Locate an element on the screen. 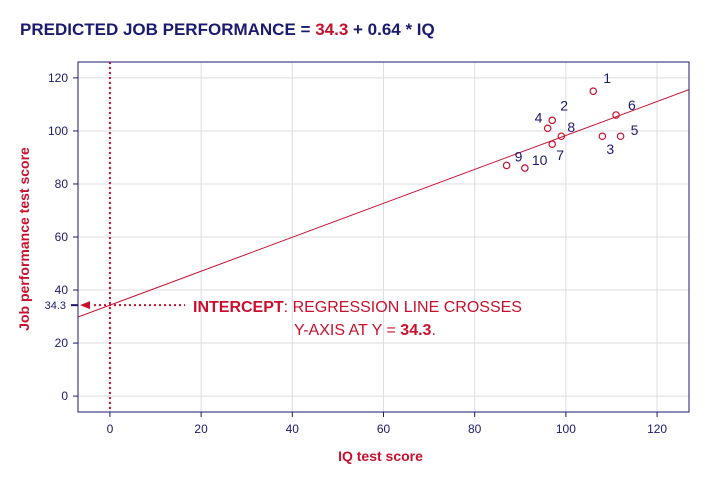  data-point-label: 4 is located at coordinates (539, 117).